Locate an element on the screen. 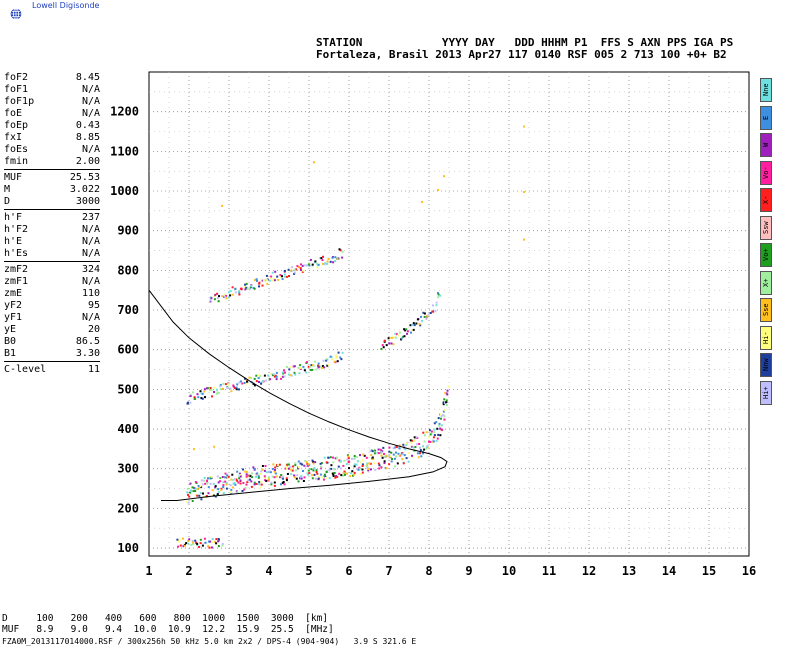  legend-item: E is located at coordinates (766, 117).